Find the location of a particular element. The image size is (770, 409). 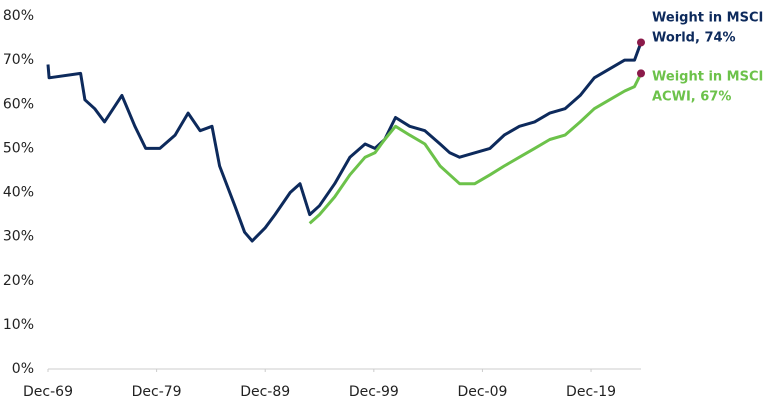

x-tick-label: Dec-69 is located at coordinates (48, 392).